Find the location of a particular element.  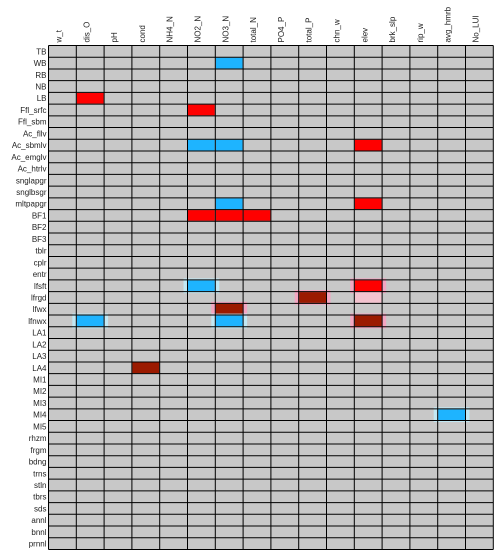

cell-bf1-no3-n is located at coordinates (229, 215).